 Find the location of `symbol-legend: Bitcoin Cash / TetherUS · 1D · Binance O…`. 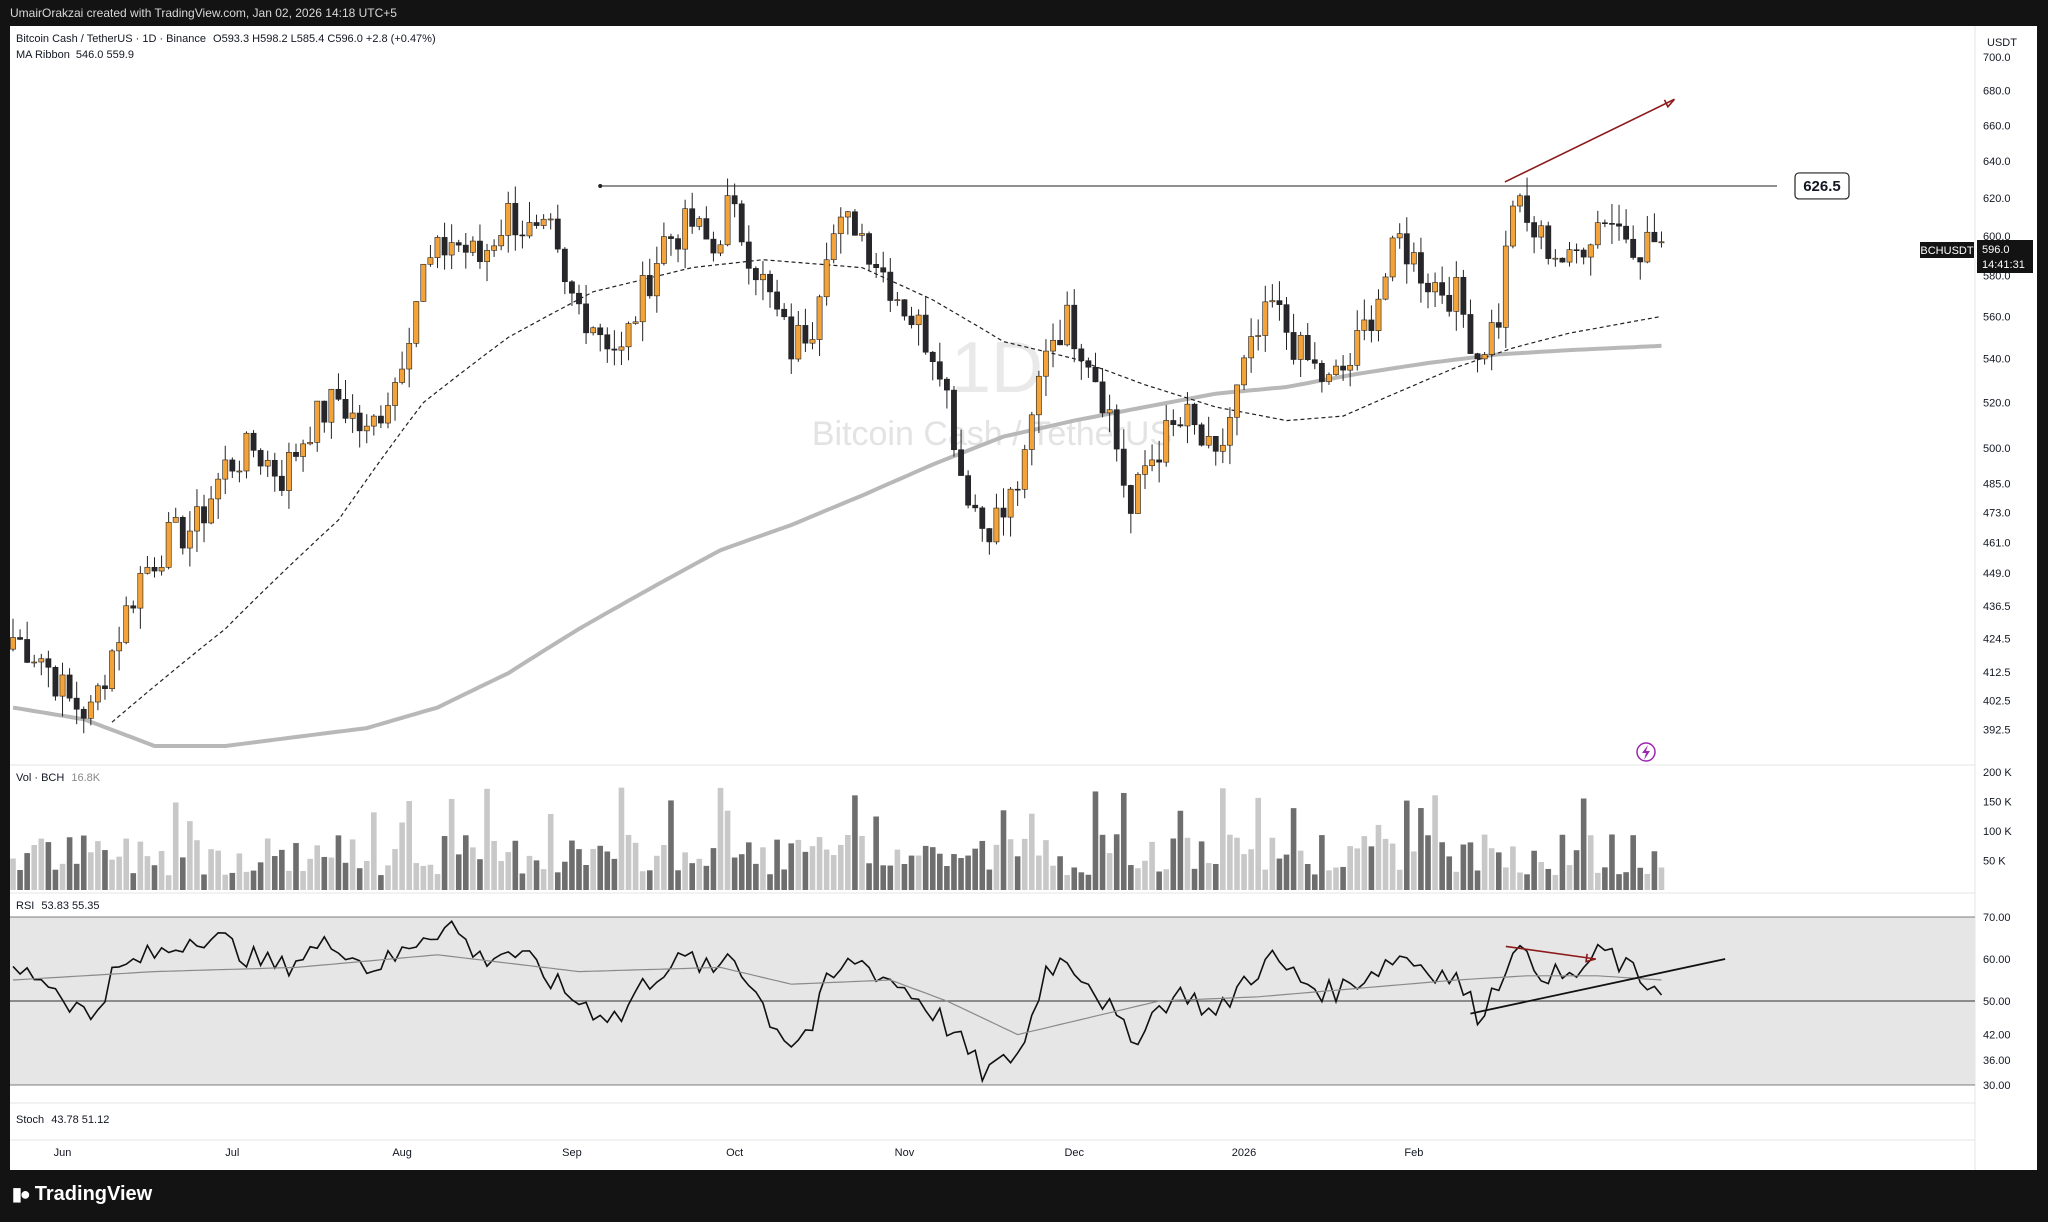

symbol-legend: Bitcoin Cash / TetherUS · 1D · Binance O… is located at coordinates (226, 39).